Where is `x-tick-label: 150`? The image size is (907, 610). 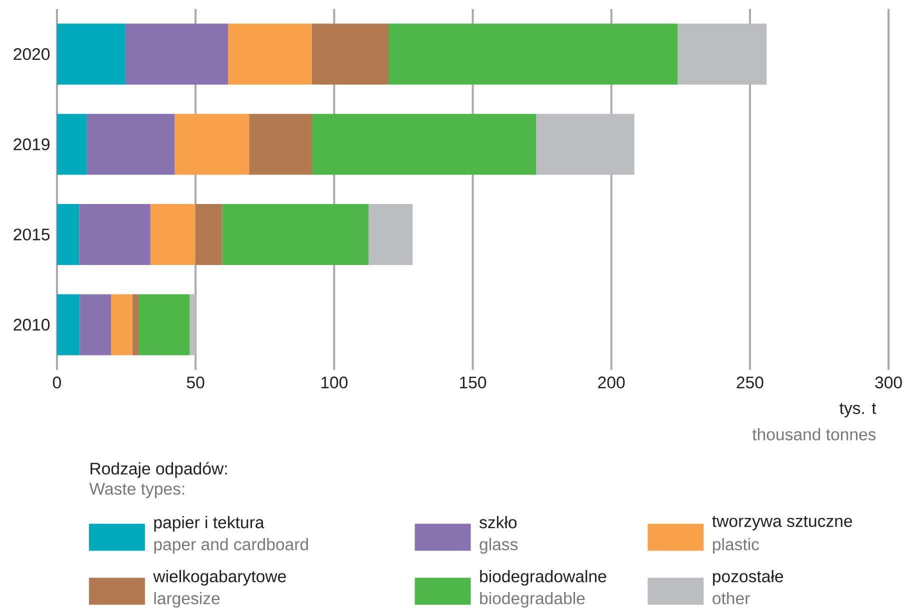 x-tick-label: 150 is located at coordinates (473, 382).